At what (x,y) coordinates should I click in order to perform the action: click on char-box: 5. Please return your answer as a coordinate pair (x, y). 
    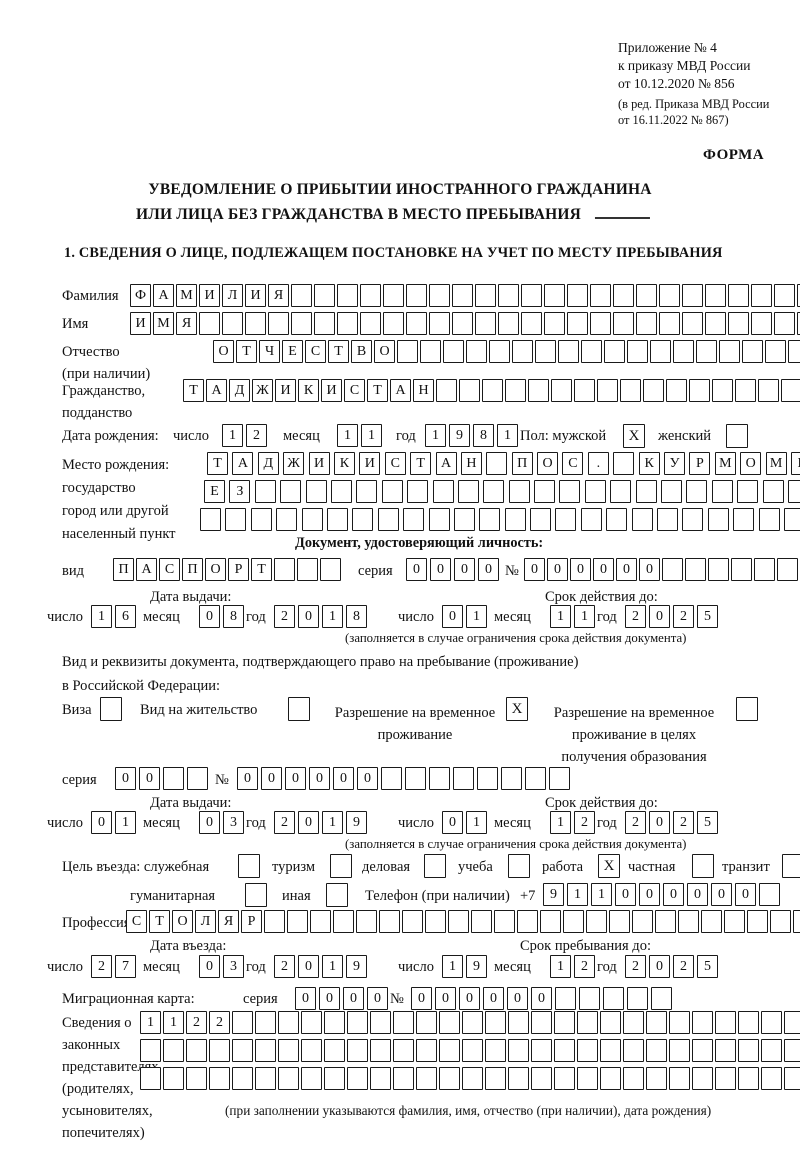
    Looking at the image, I should click on (707, 822).